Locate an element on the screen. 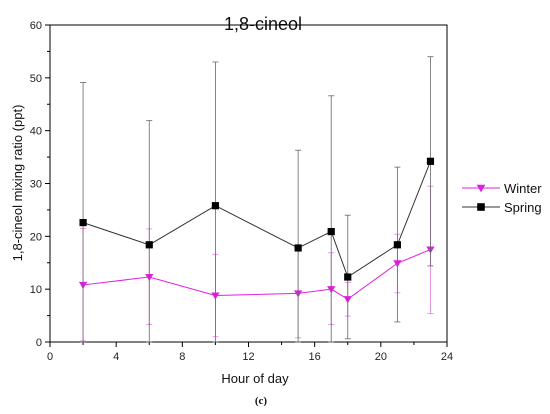 This screenshot has height=414, width=550. figure-caption: (c) is located at coordinates (261, 401).